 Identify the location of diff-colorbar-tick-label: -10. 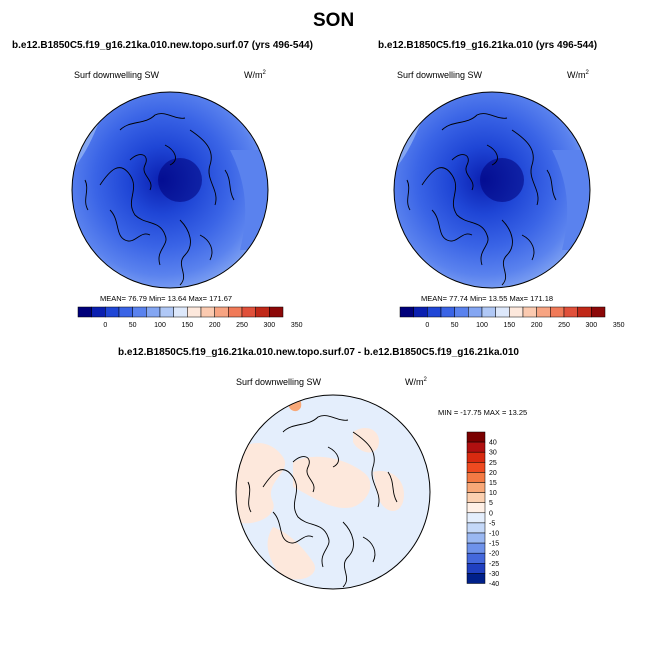
(494, 534).